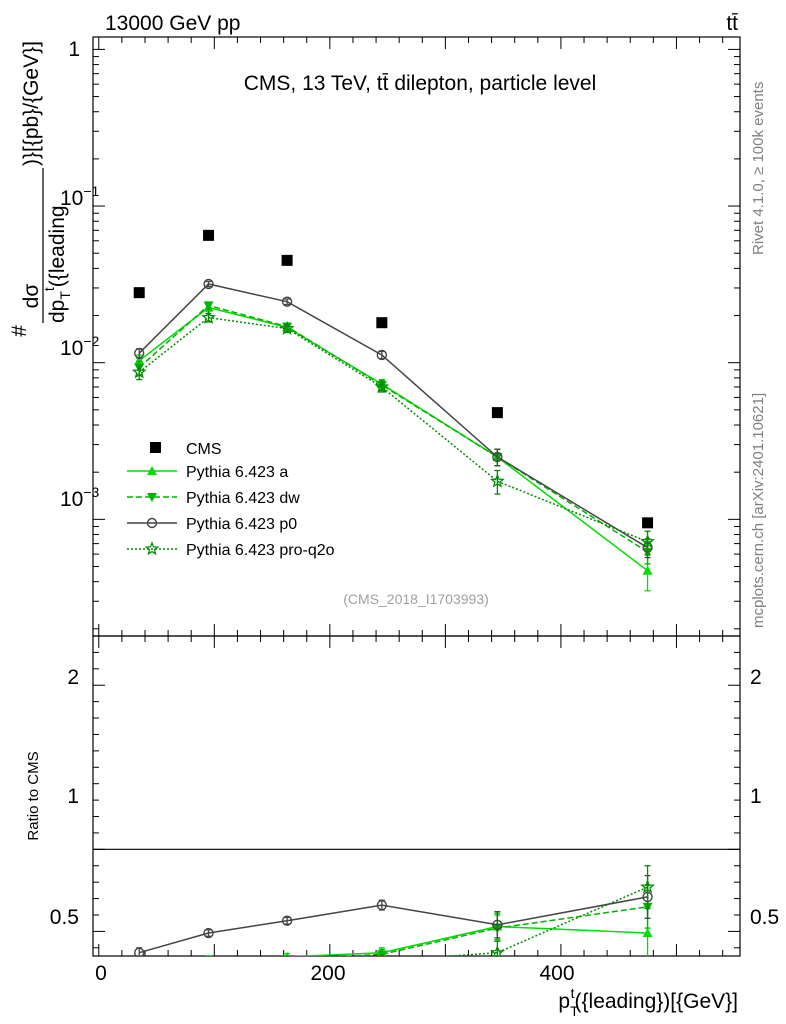 Image resolution: width=786 pixels, height=1024 pixels. I want to click on rivet-label: Rivet 4.1.0, ≥ 100k events, so click(758, 168).